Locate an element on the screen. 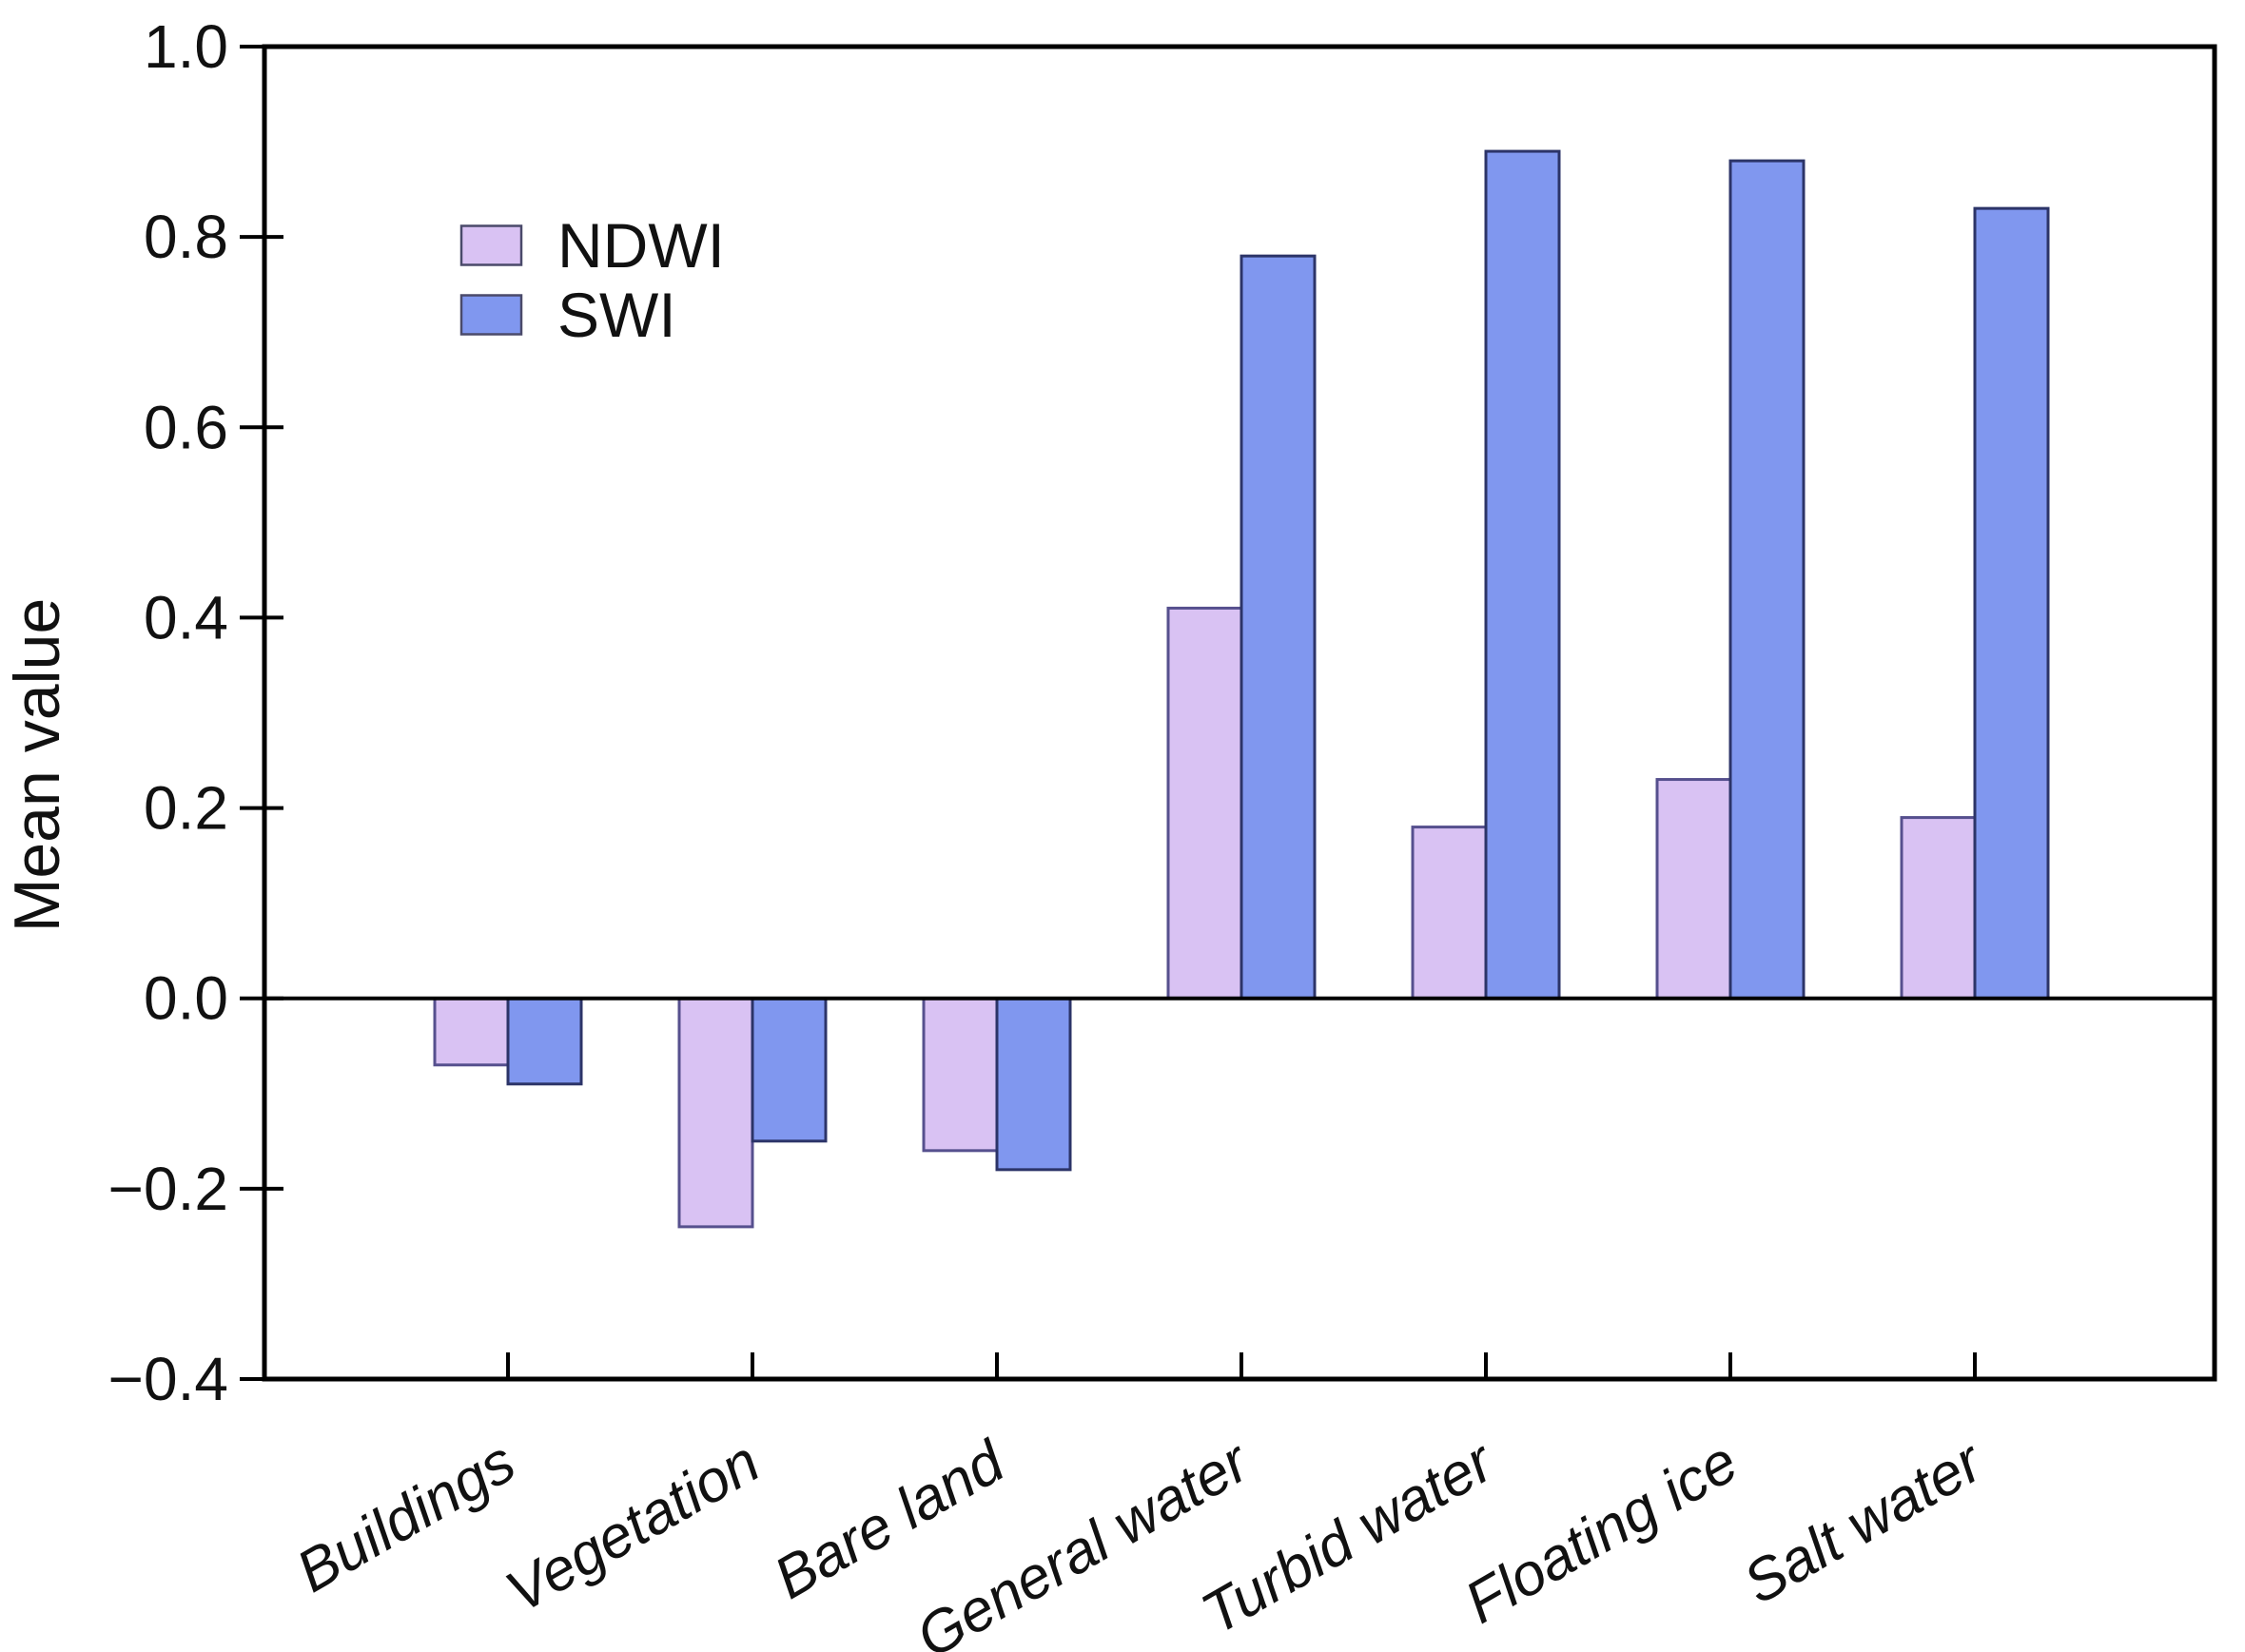  legend-swatch-ndwi is located at coordinates (491, 245).